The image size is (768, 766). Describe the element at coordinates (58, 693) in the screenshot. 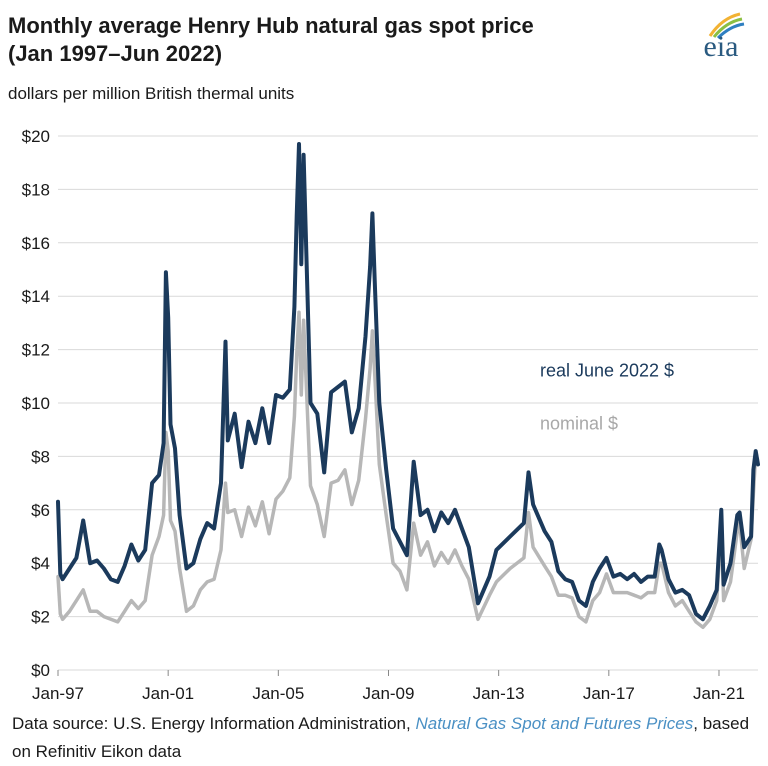

I see `x-tick-label: Jan-97` at that location.